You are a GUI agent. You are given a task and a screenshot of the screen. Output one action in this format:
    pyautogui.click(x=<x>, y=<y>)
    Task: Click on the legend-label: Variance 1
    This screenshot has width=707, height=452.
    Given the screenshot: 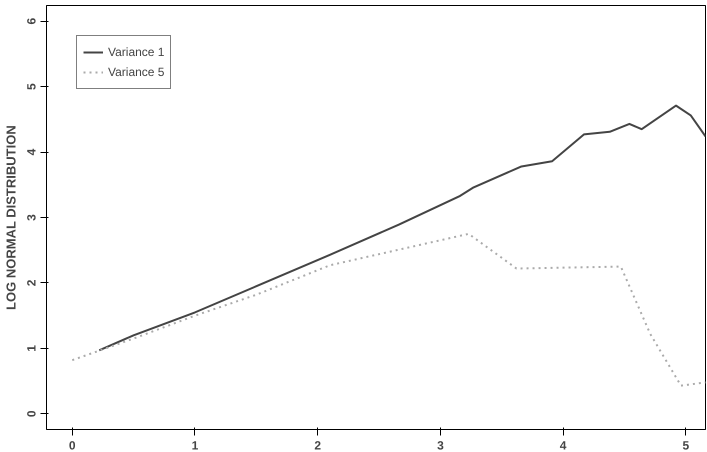 What is the action you would take?
    pyautogui.click(x=136, y=52)
    